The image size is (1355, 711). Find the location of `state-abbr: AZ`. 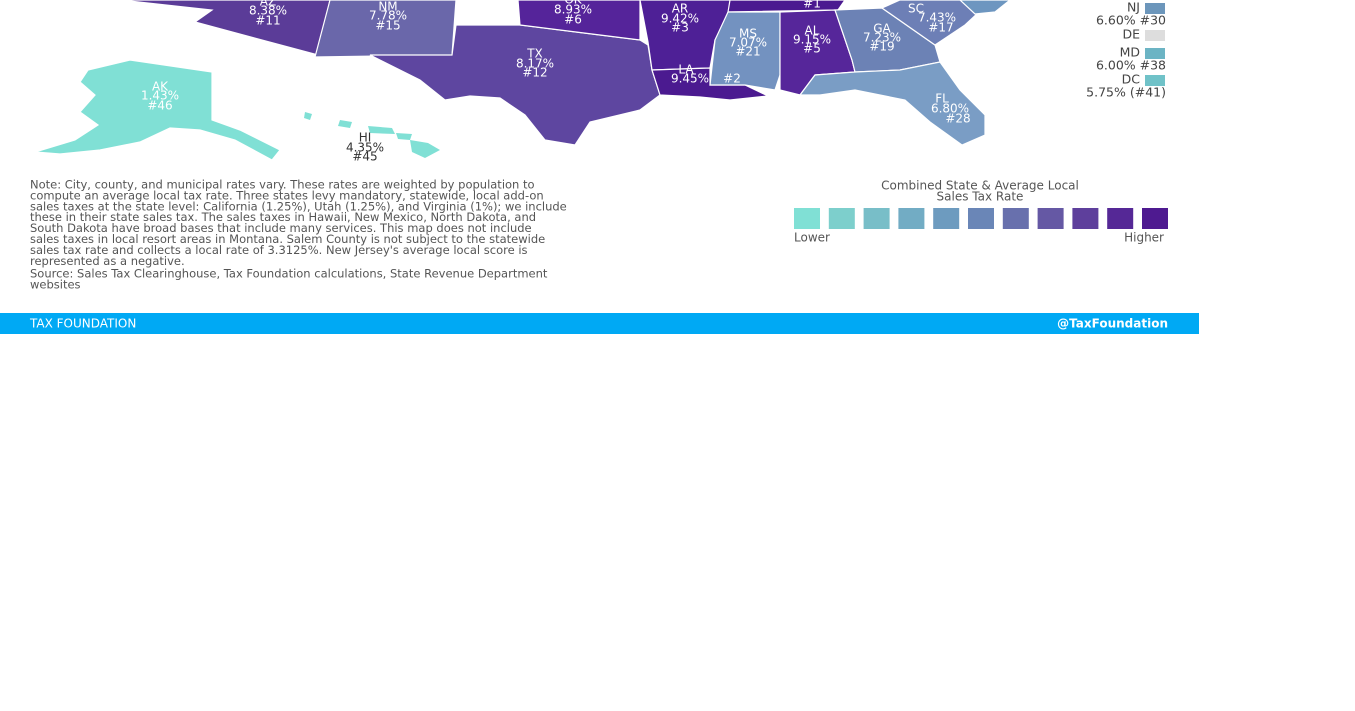

state-abbr: AZ is located at coordinates (268, 4).